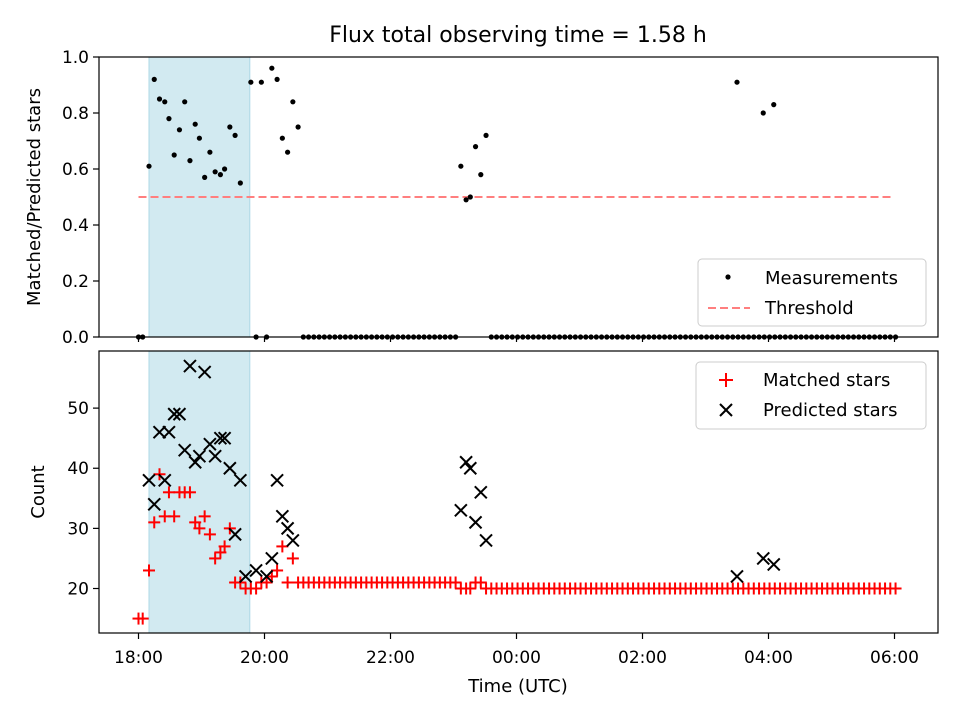  I want to click on top-y-tick-label: 0.4, so click(75, 226).